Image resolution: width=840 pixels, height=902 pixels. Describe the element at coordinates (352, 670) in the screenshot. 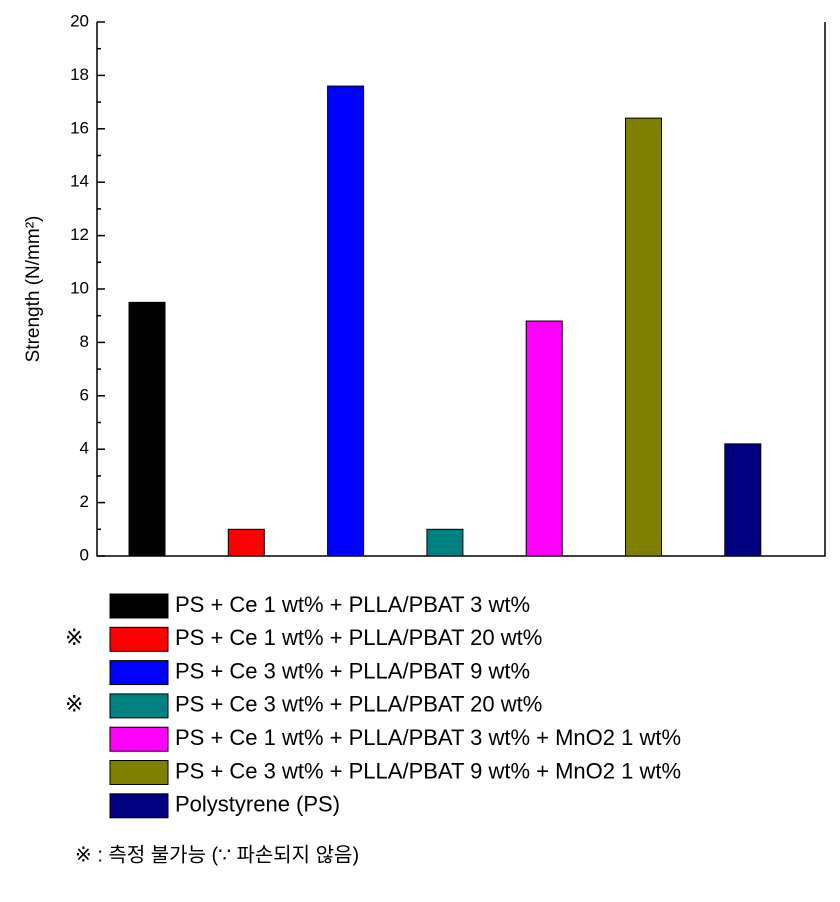

I see `legend-label: PS + Ce 3 wt% + PLLA/PBAT 9 wt%` at that location.